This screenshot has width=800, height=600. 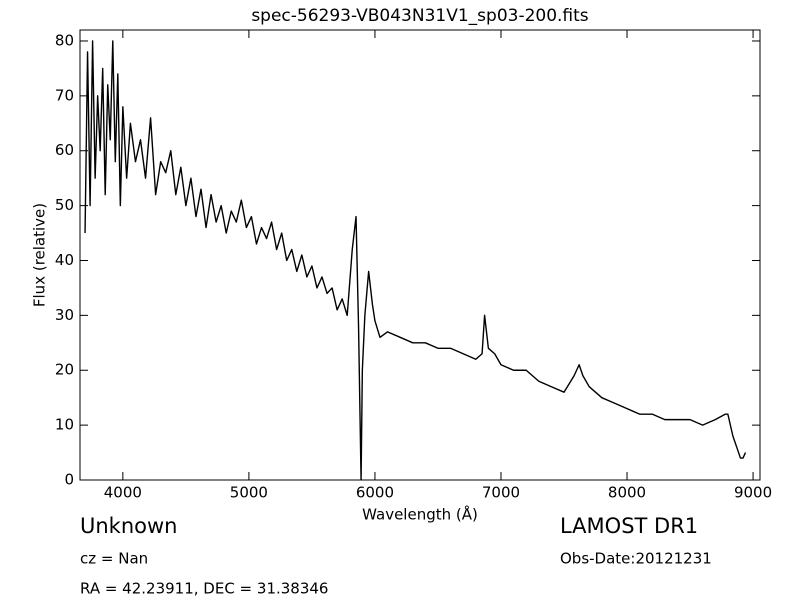 What do you see at coordinates (249, 493) in the screenshot?
I see `x-tick-label: 5000` at bounding box center [249, 493].